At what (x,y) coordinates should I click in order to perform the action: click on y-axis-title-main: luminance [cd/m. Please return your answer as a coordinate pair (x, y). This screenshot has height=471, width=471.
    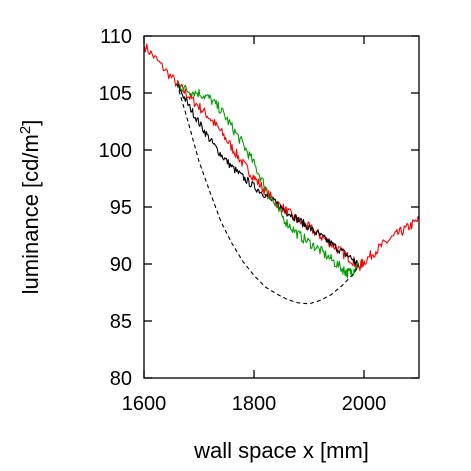
    Looking at the image, I should click on (30, 214).